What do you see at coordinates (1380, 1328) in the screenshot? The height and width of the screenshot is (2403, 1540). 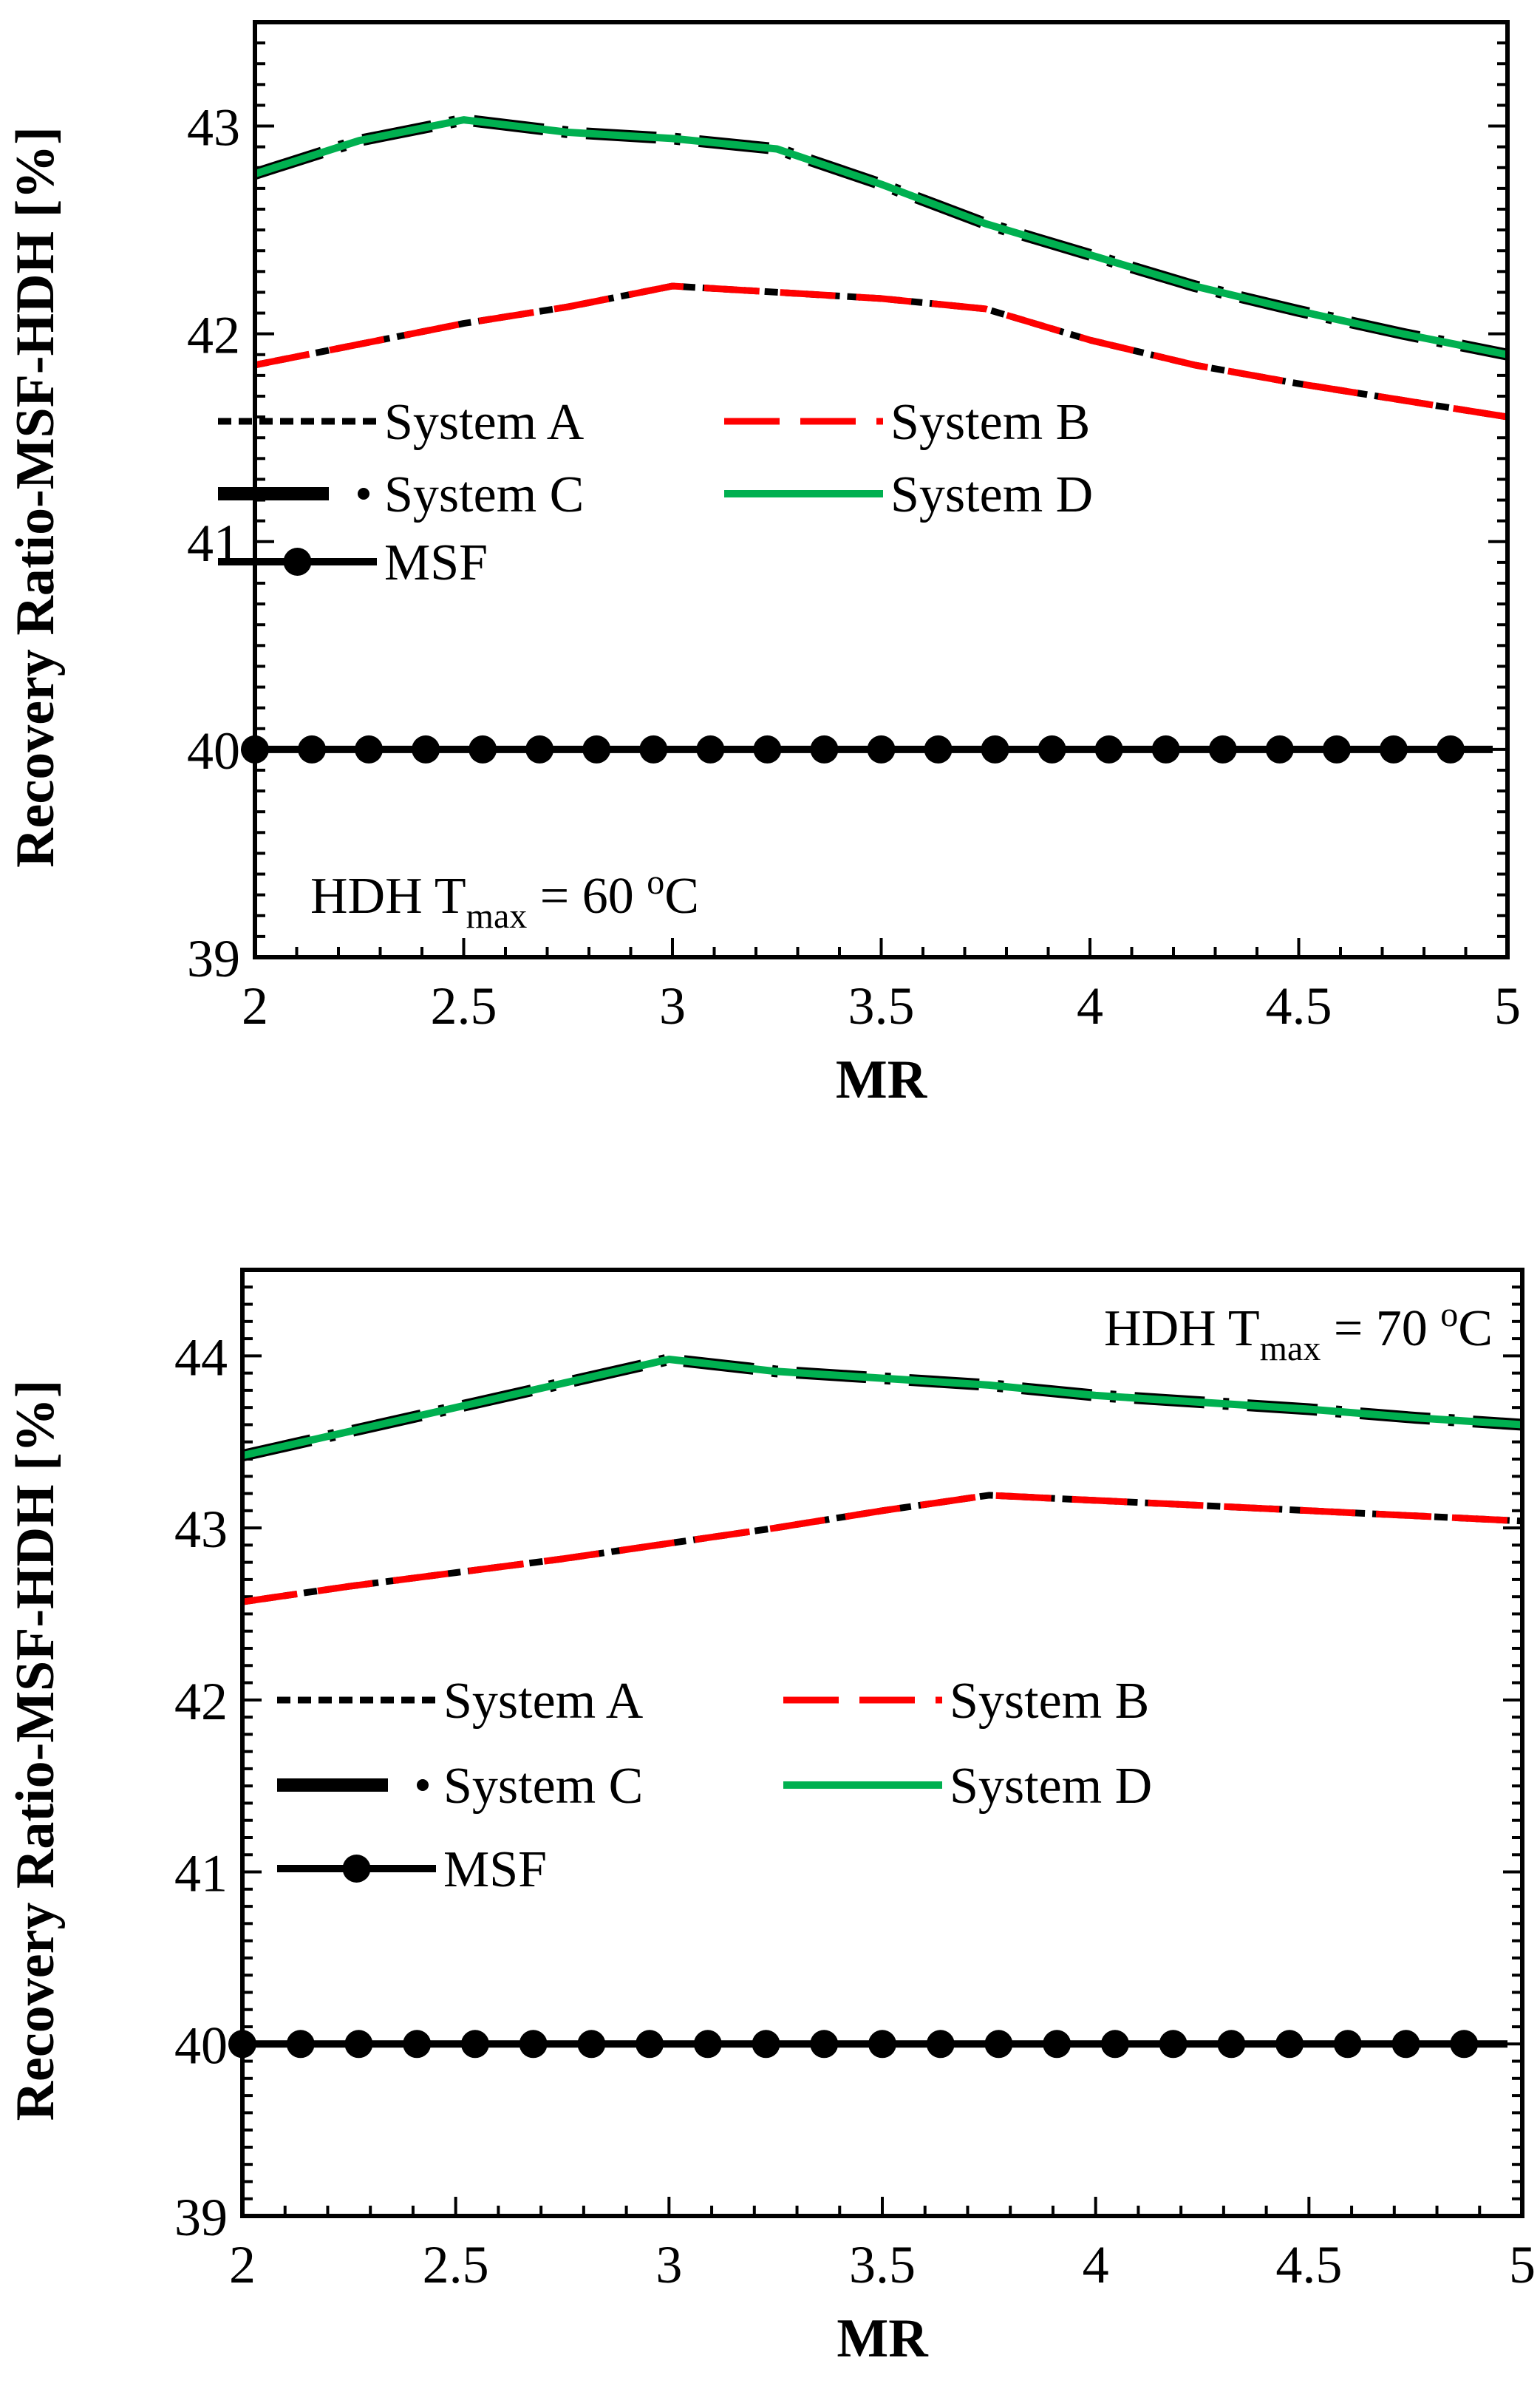 I see `annotation-part: = 70` at bounding box center [1380, 1328].